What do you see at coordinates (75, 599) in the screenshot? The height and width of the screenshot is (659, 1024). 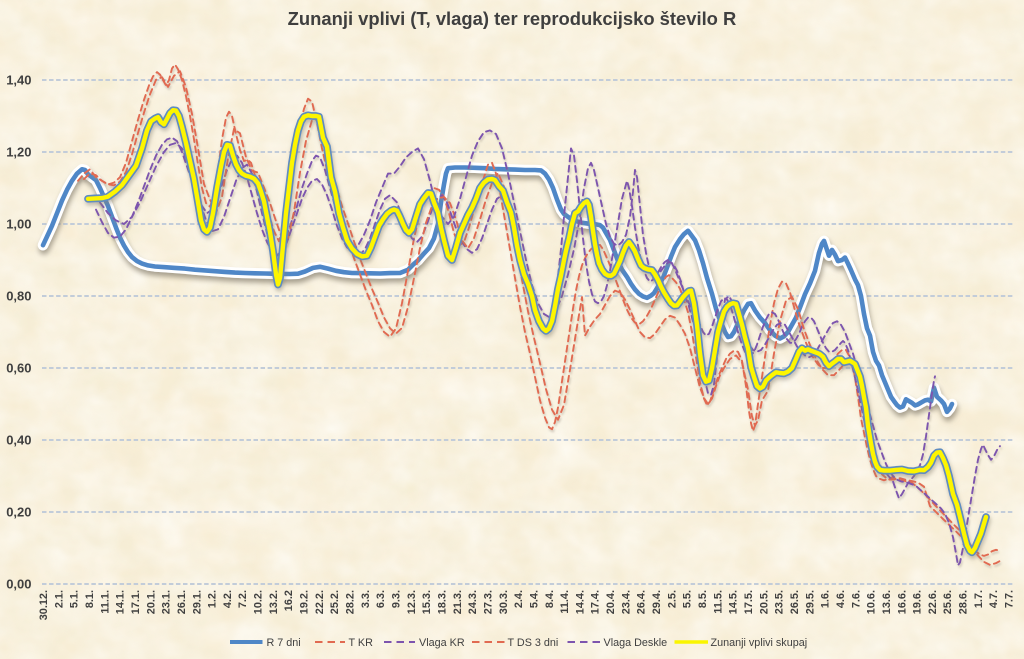 I see `svg-text: 5.1.` at bounding box center [75, 599].